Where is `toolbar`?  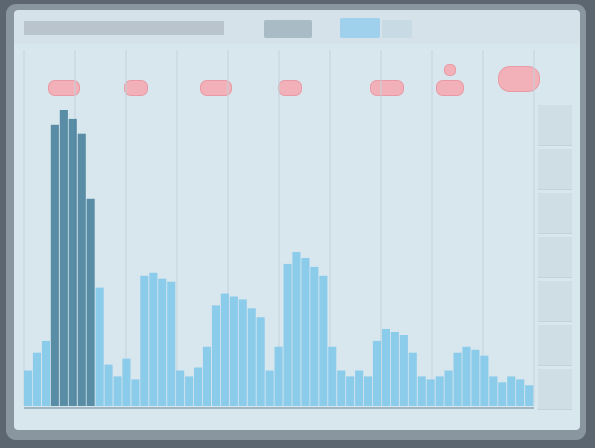 toolbar is located at coordinates (297, 27).